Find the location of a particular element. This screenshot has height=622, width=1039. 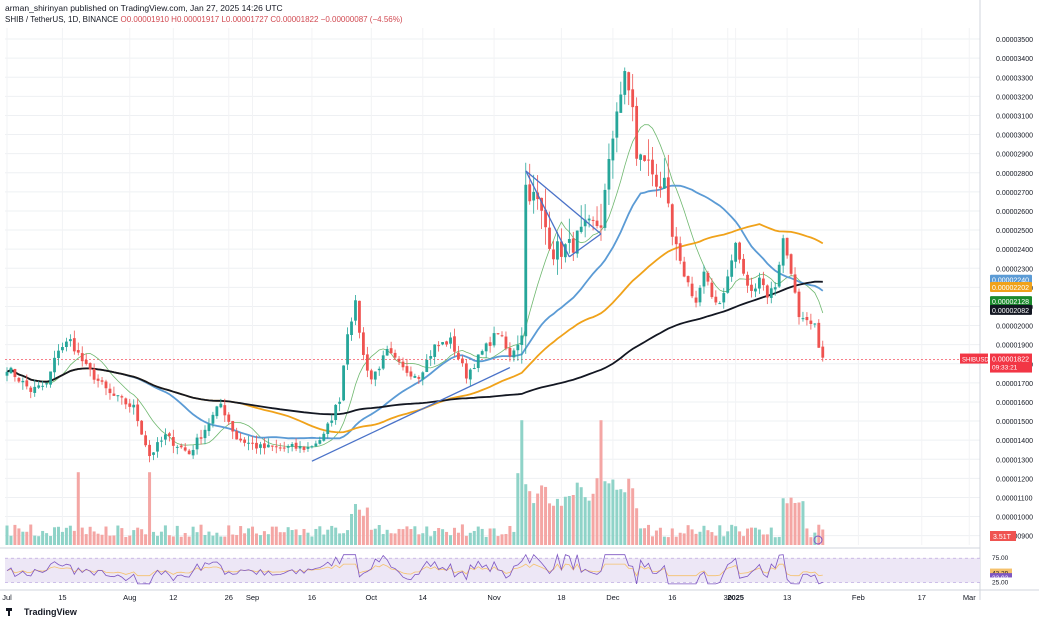

price-tick-label: 0.00002600 is located at coordinates (1014, 212).